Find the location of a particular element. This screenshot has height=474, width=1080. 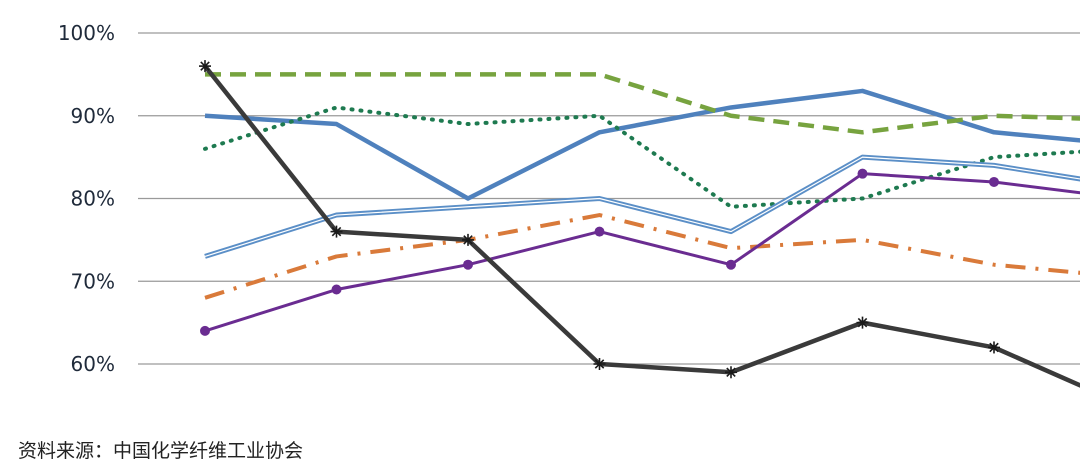

y-axis-tick-labels: 60% 70% 80% 90% 100% is located at coordinates (86, 198).